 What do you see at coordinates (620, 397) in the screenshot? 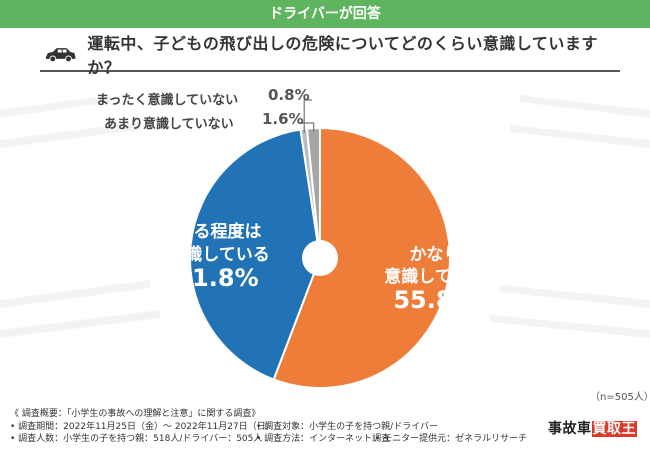
I see `sample-size-note: （n=505人）` at bounding box center [620, 397].